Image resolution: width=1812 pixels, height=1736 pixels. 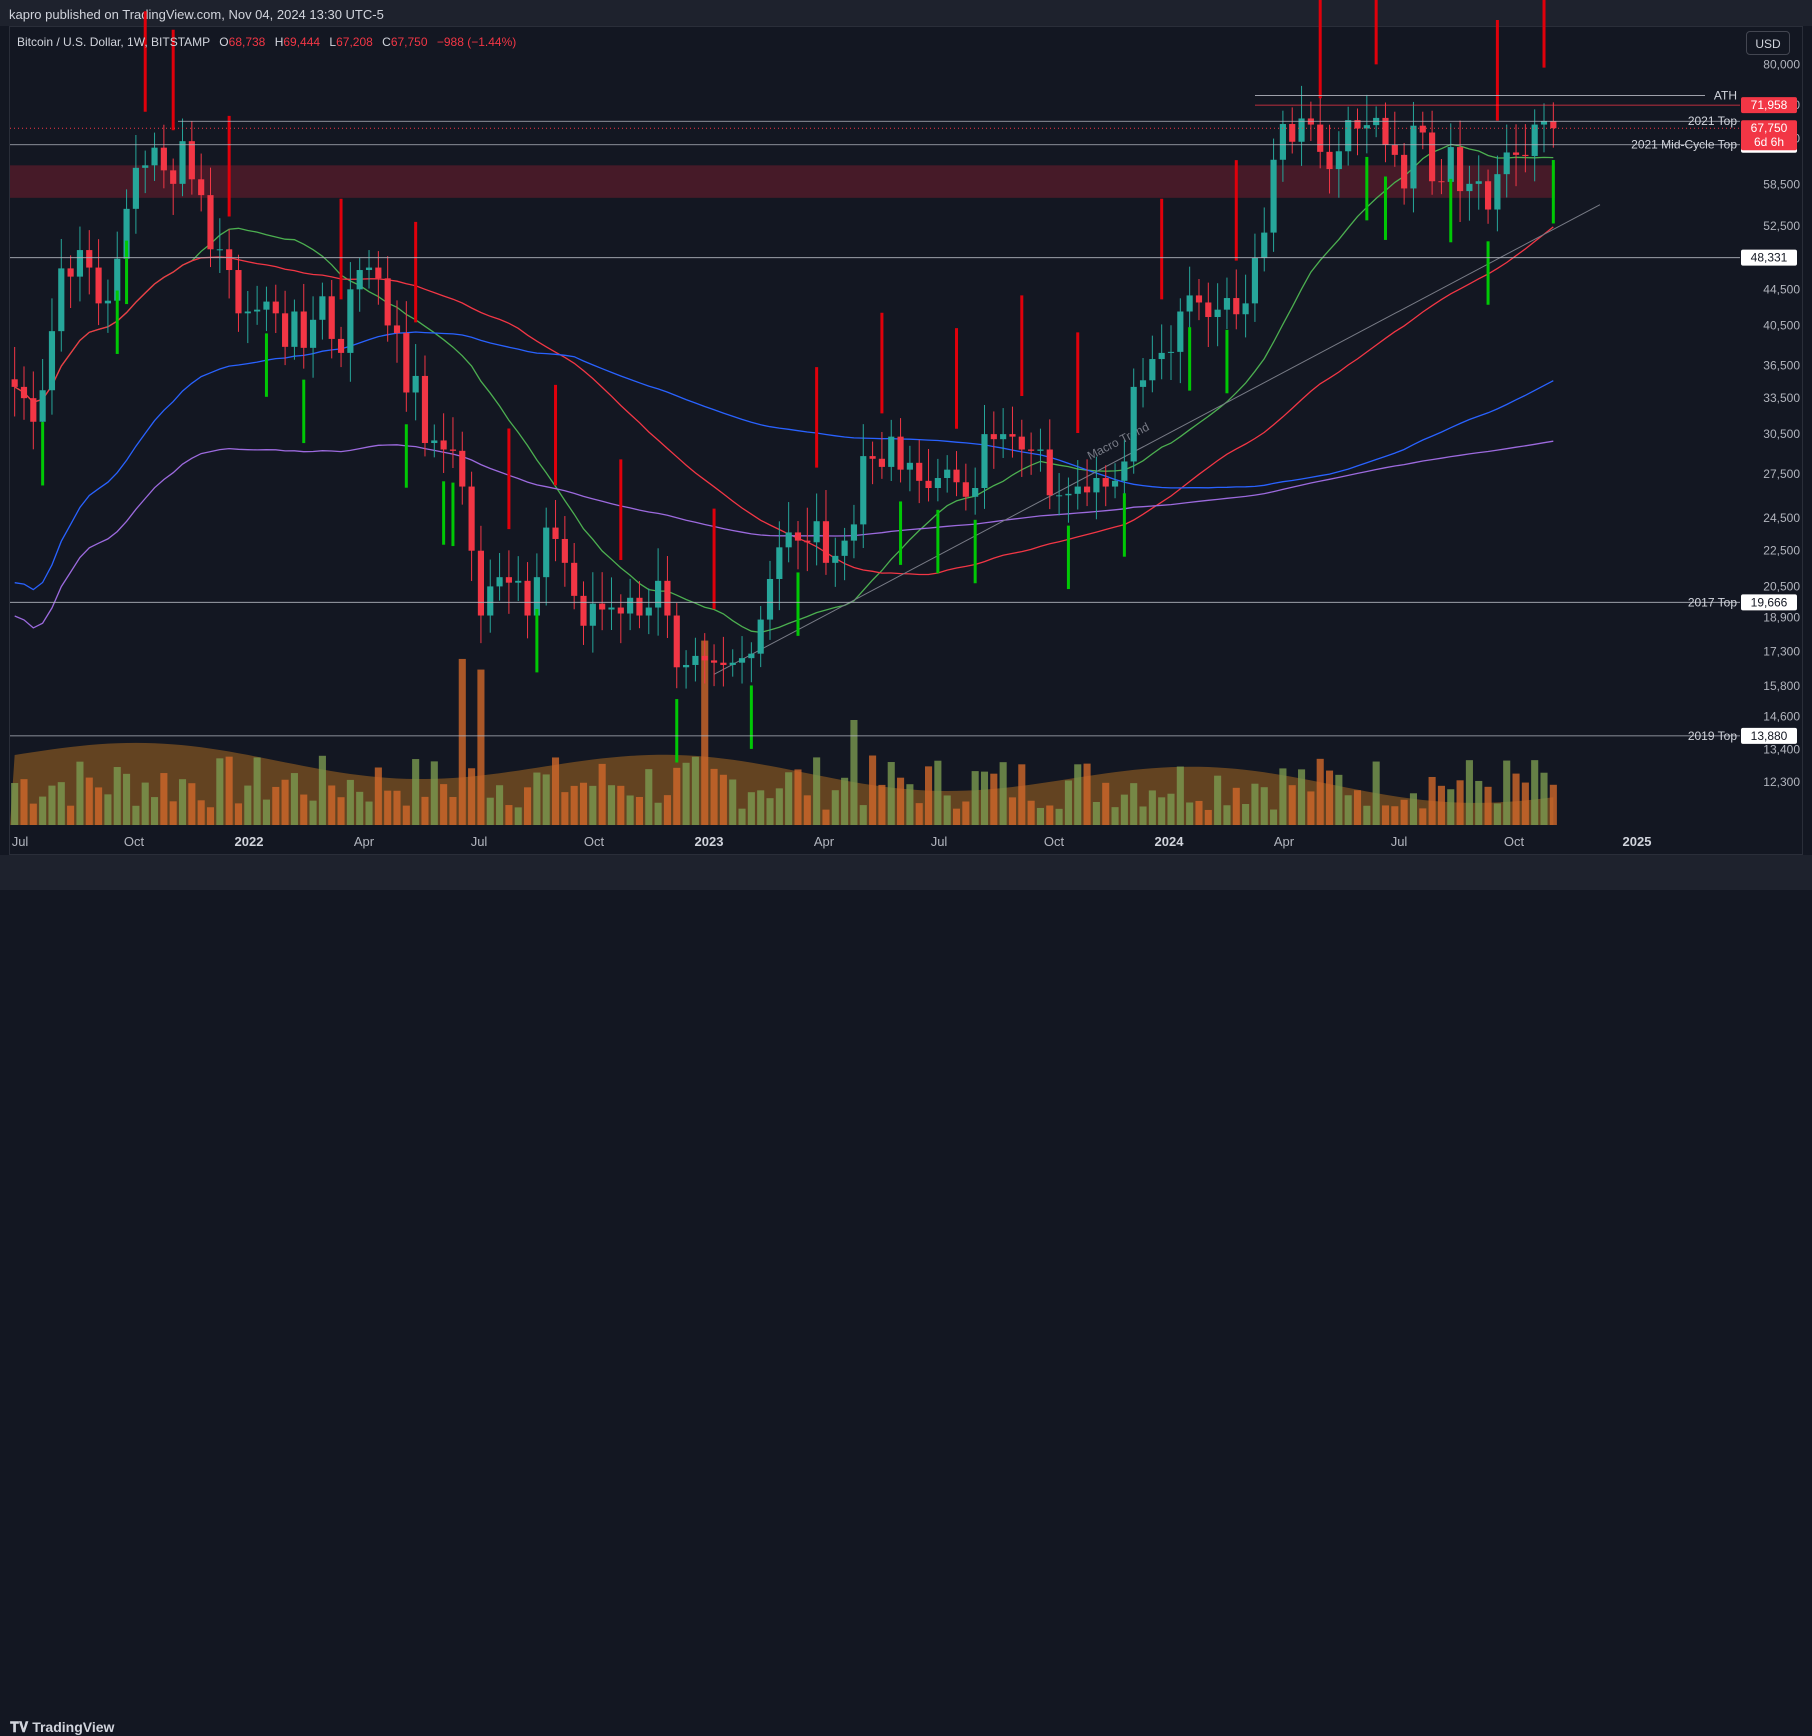 I want to click on open-value: 68,738, so click(x=247, y=42).